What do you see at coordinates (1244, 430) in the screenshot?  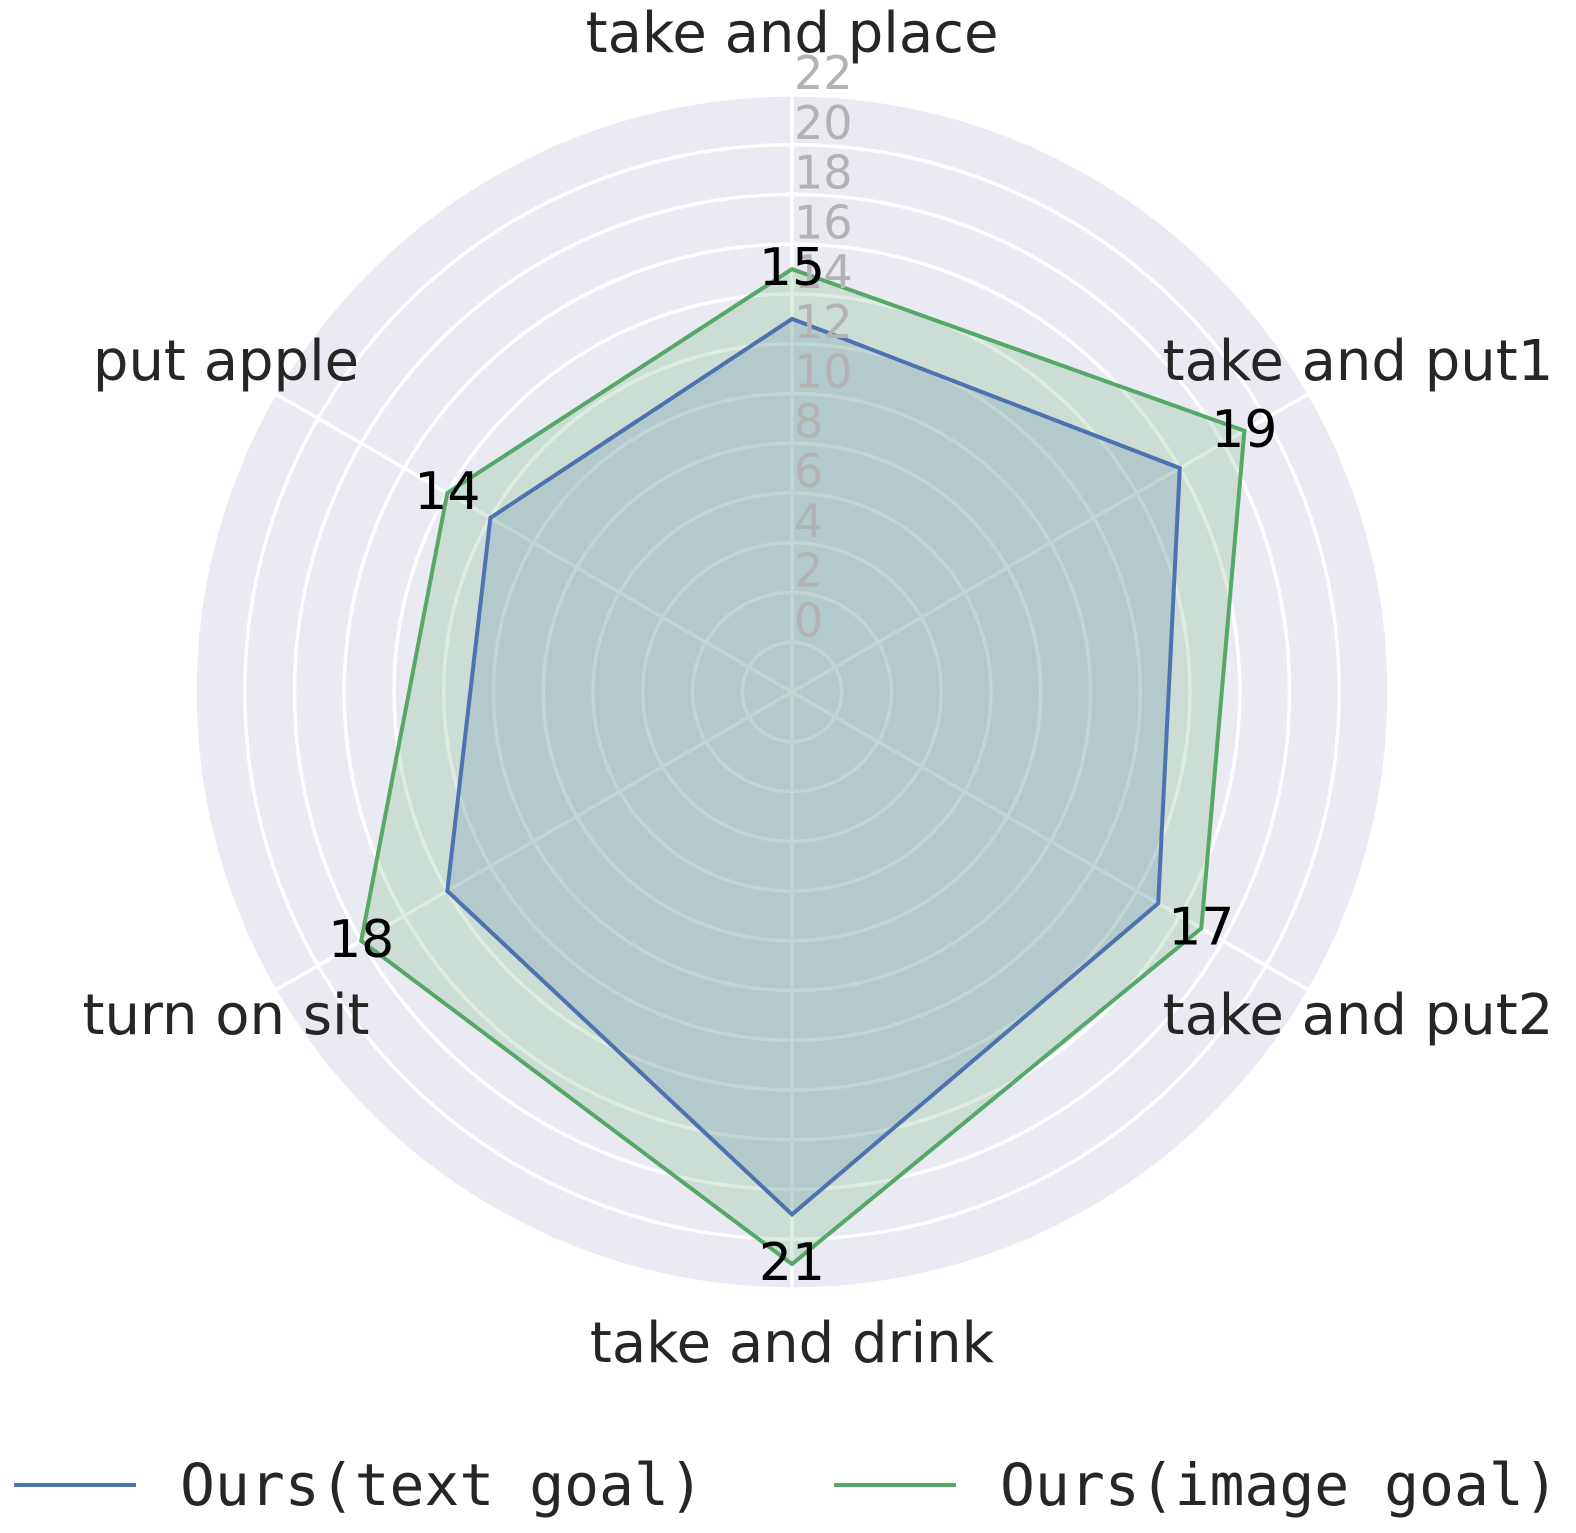 I see `data-label: 19` at bounding box center [1244, 430].